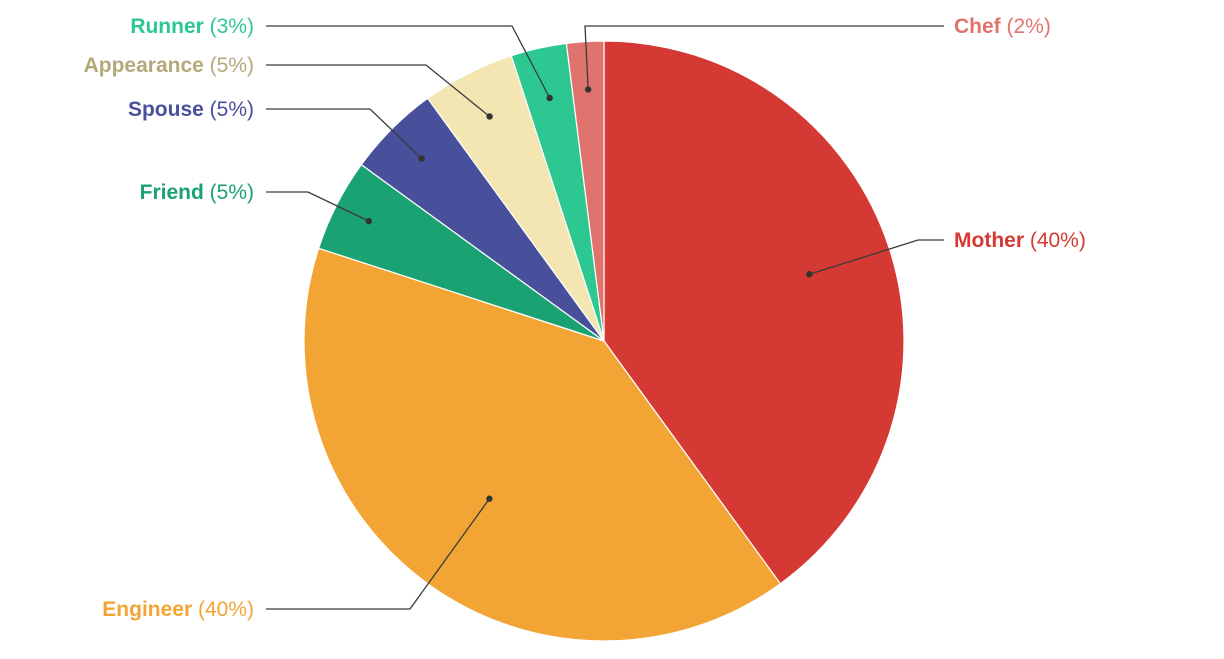 The image size is (1224, 659). What do you see at coordinates (172, 192) in the screenshot?
I see `slice-label-name-friend: Friend` at bounding box center [172, 192].